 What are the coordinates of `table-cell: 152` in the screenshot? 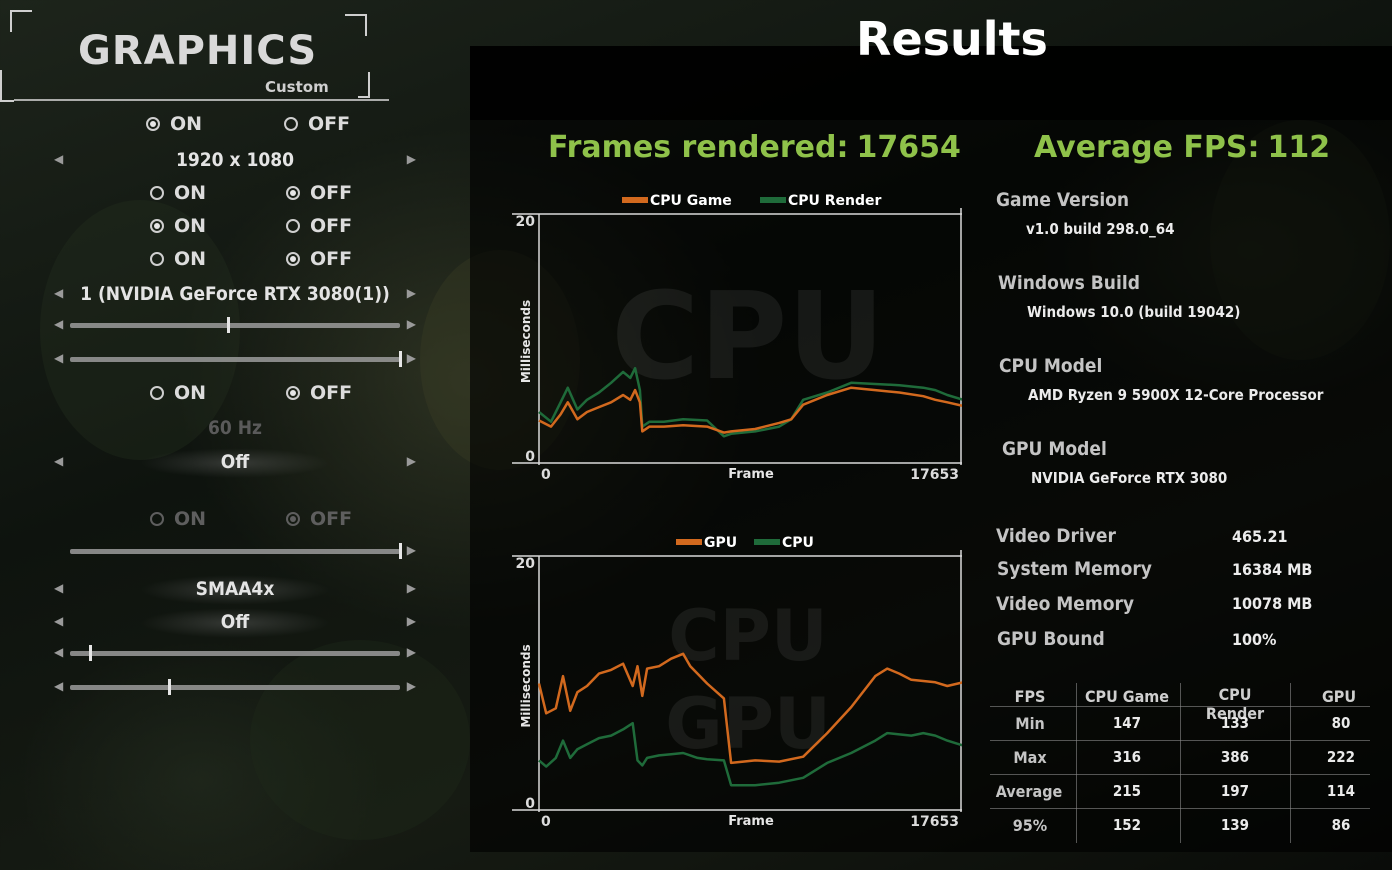 It's located at (1127, 825).